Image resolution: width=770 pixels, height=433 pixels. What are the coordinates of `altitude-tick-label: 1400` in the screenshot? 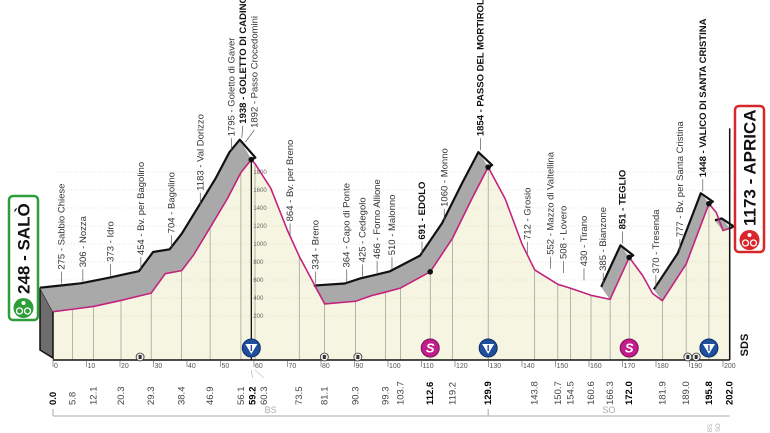 It's located at (260, 209).